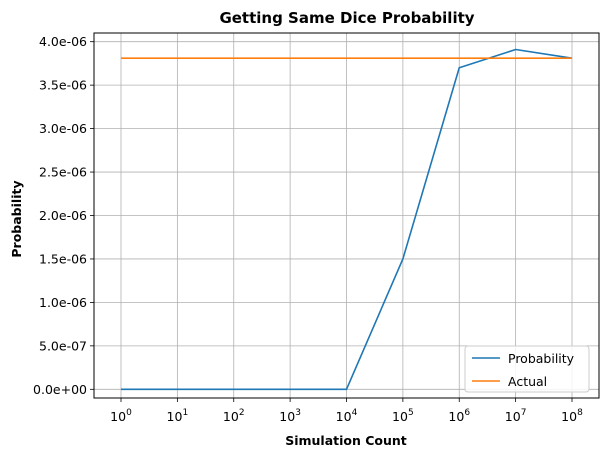 The width and height of the screenshot is (604, 459). What do you see at coordinates (290, 416) in the screenshot?
I see `x-tick-label: 103` at bounding box center [290, 416].